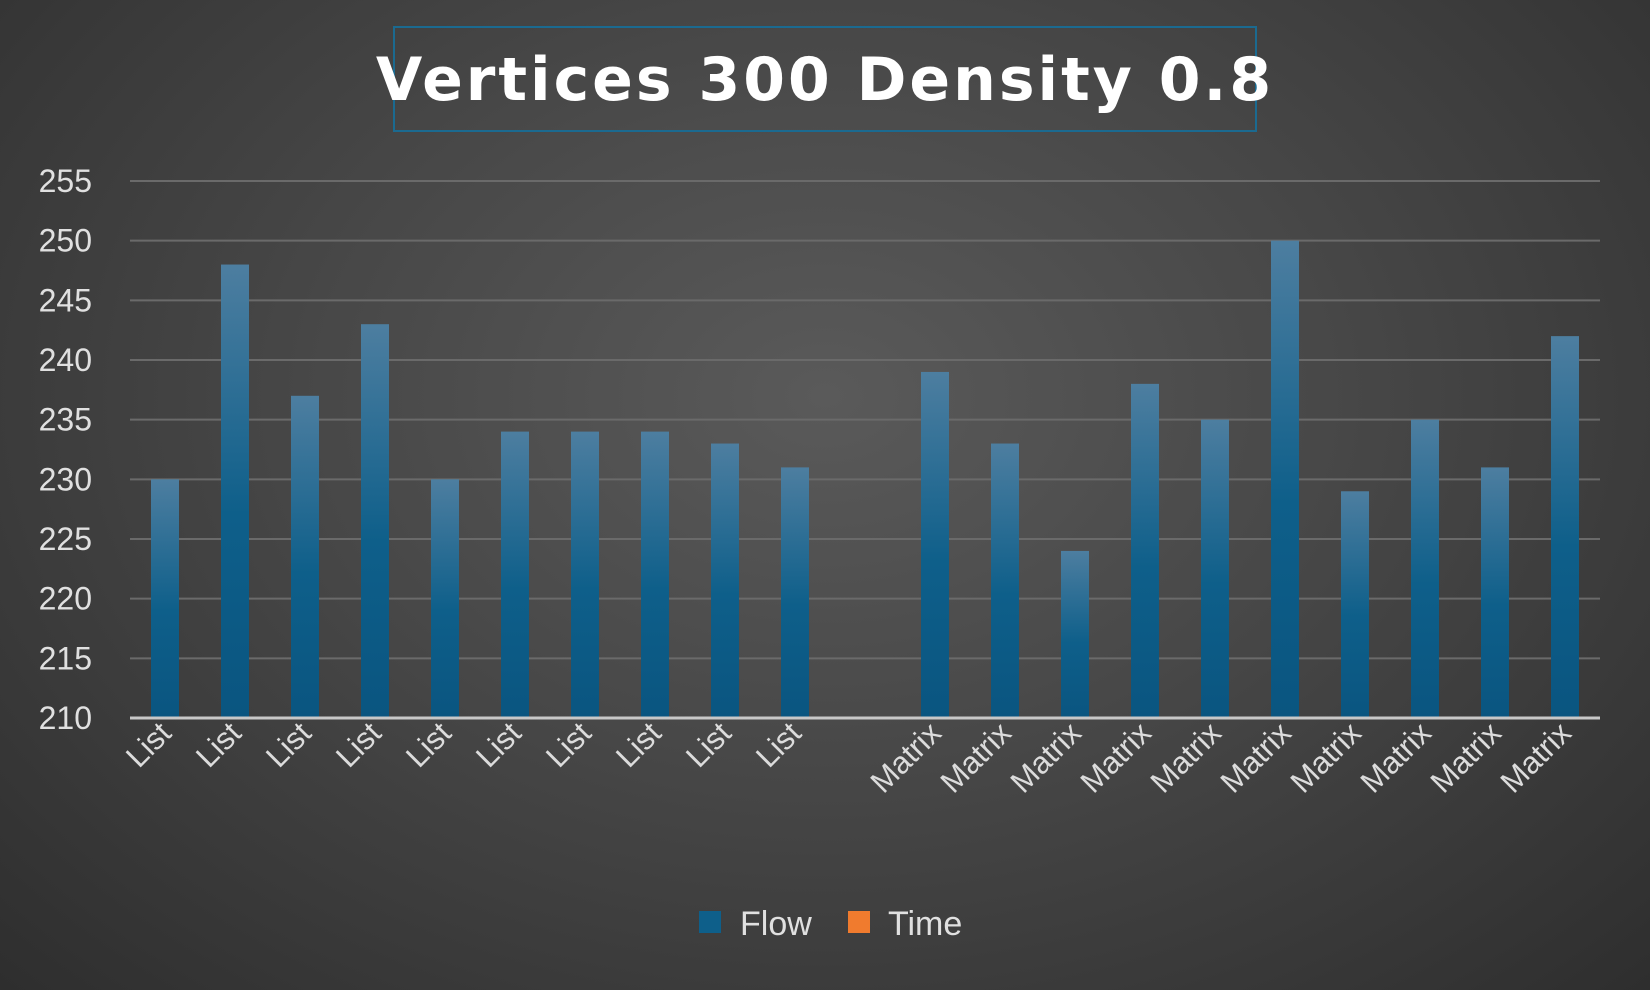 This screenshot has height=990, width=1650. What do you see at coordinates (65, 658) in the screenshot?
I see `y-tick-label: 215` at bounding box center [65, 658].